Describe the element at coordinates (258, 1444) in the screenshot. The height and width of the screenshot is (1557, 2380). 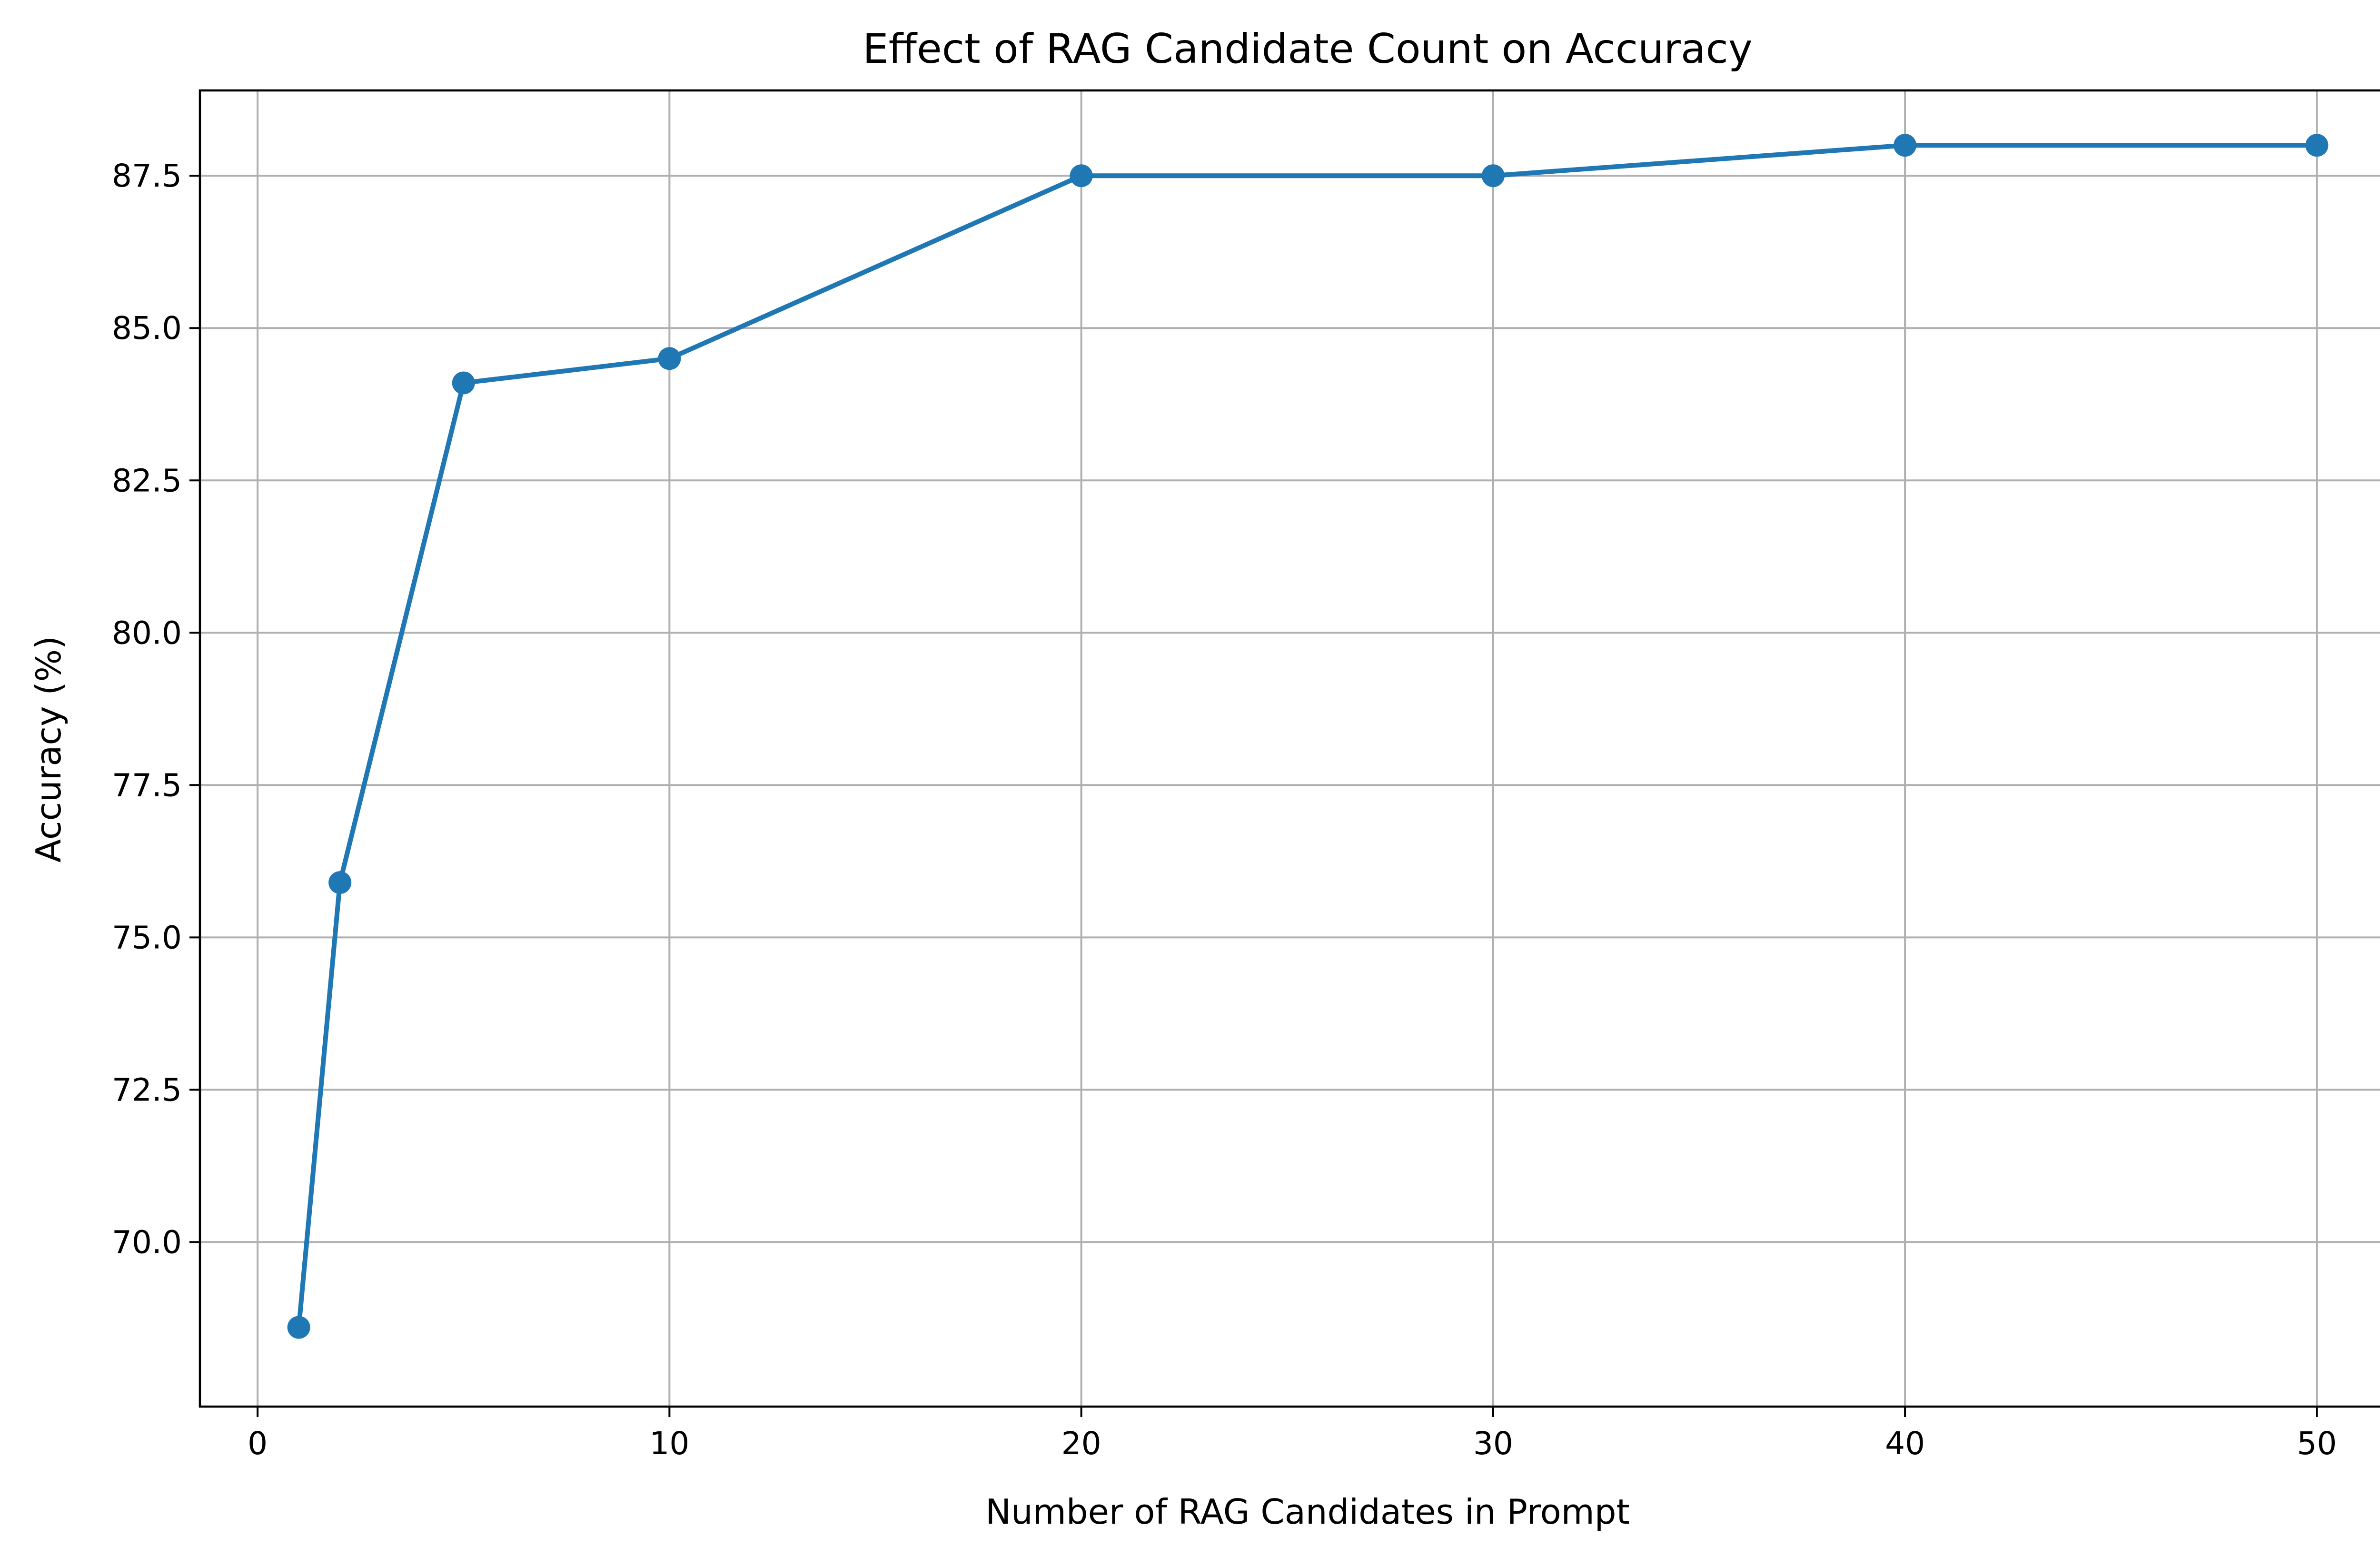
I see `x-tick-label: 0` at that location.